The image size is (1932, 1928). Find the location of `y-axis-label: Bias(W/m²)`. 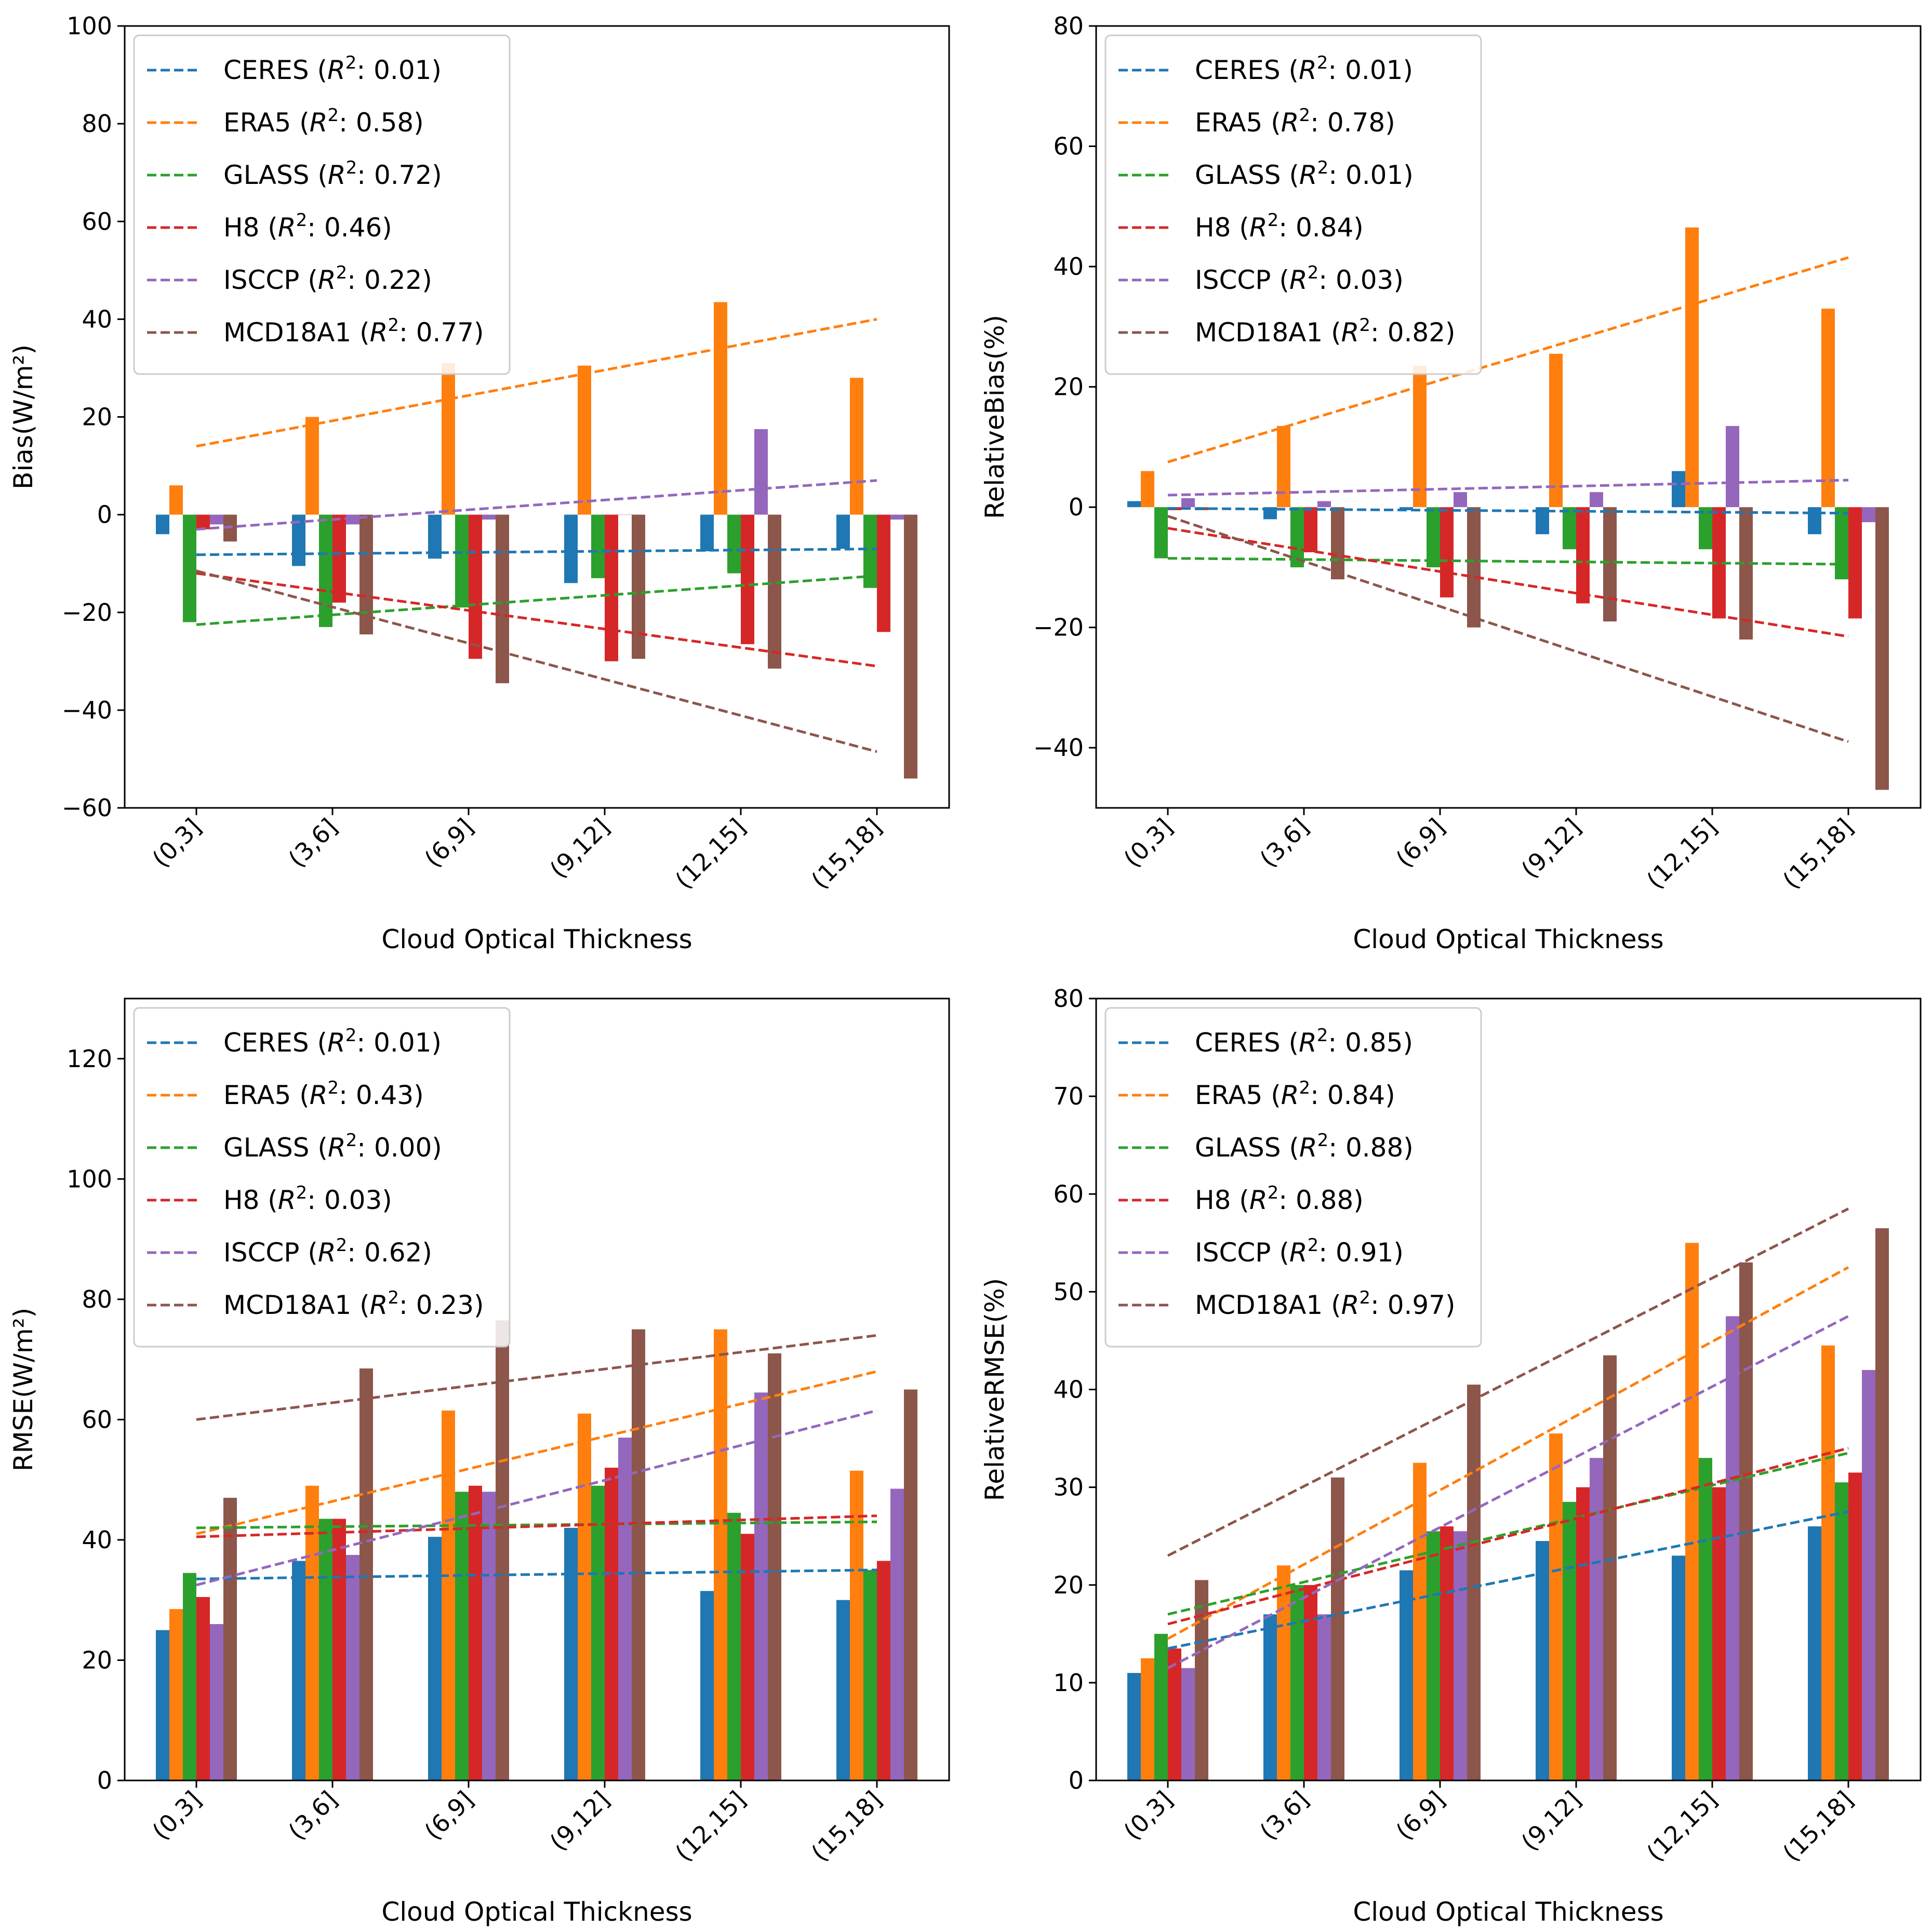

y-axis-label: Bias(W/m²) is located at coordinates (23, 416).